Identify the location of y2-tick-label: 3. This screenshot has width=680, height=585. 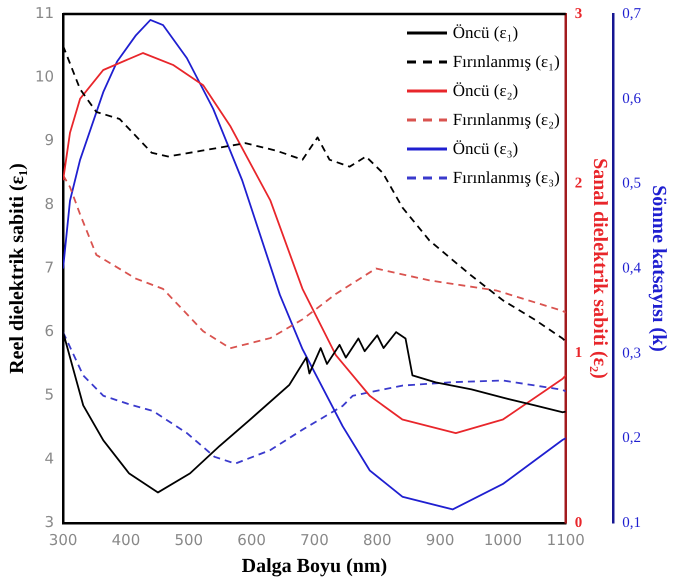
(578, 14).